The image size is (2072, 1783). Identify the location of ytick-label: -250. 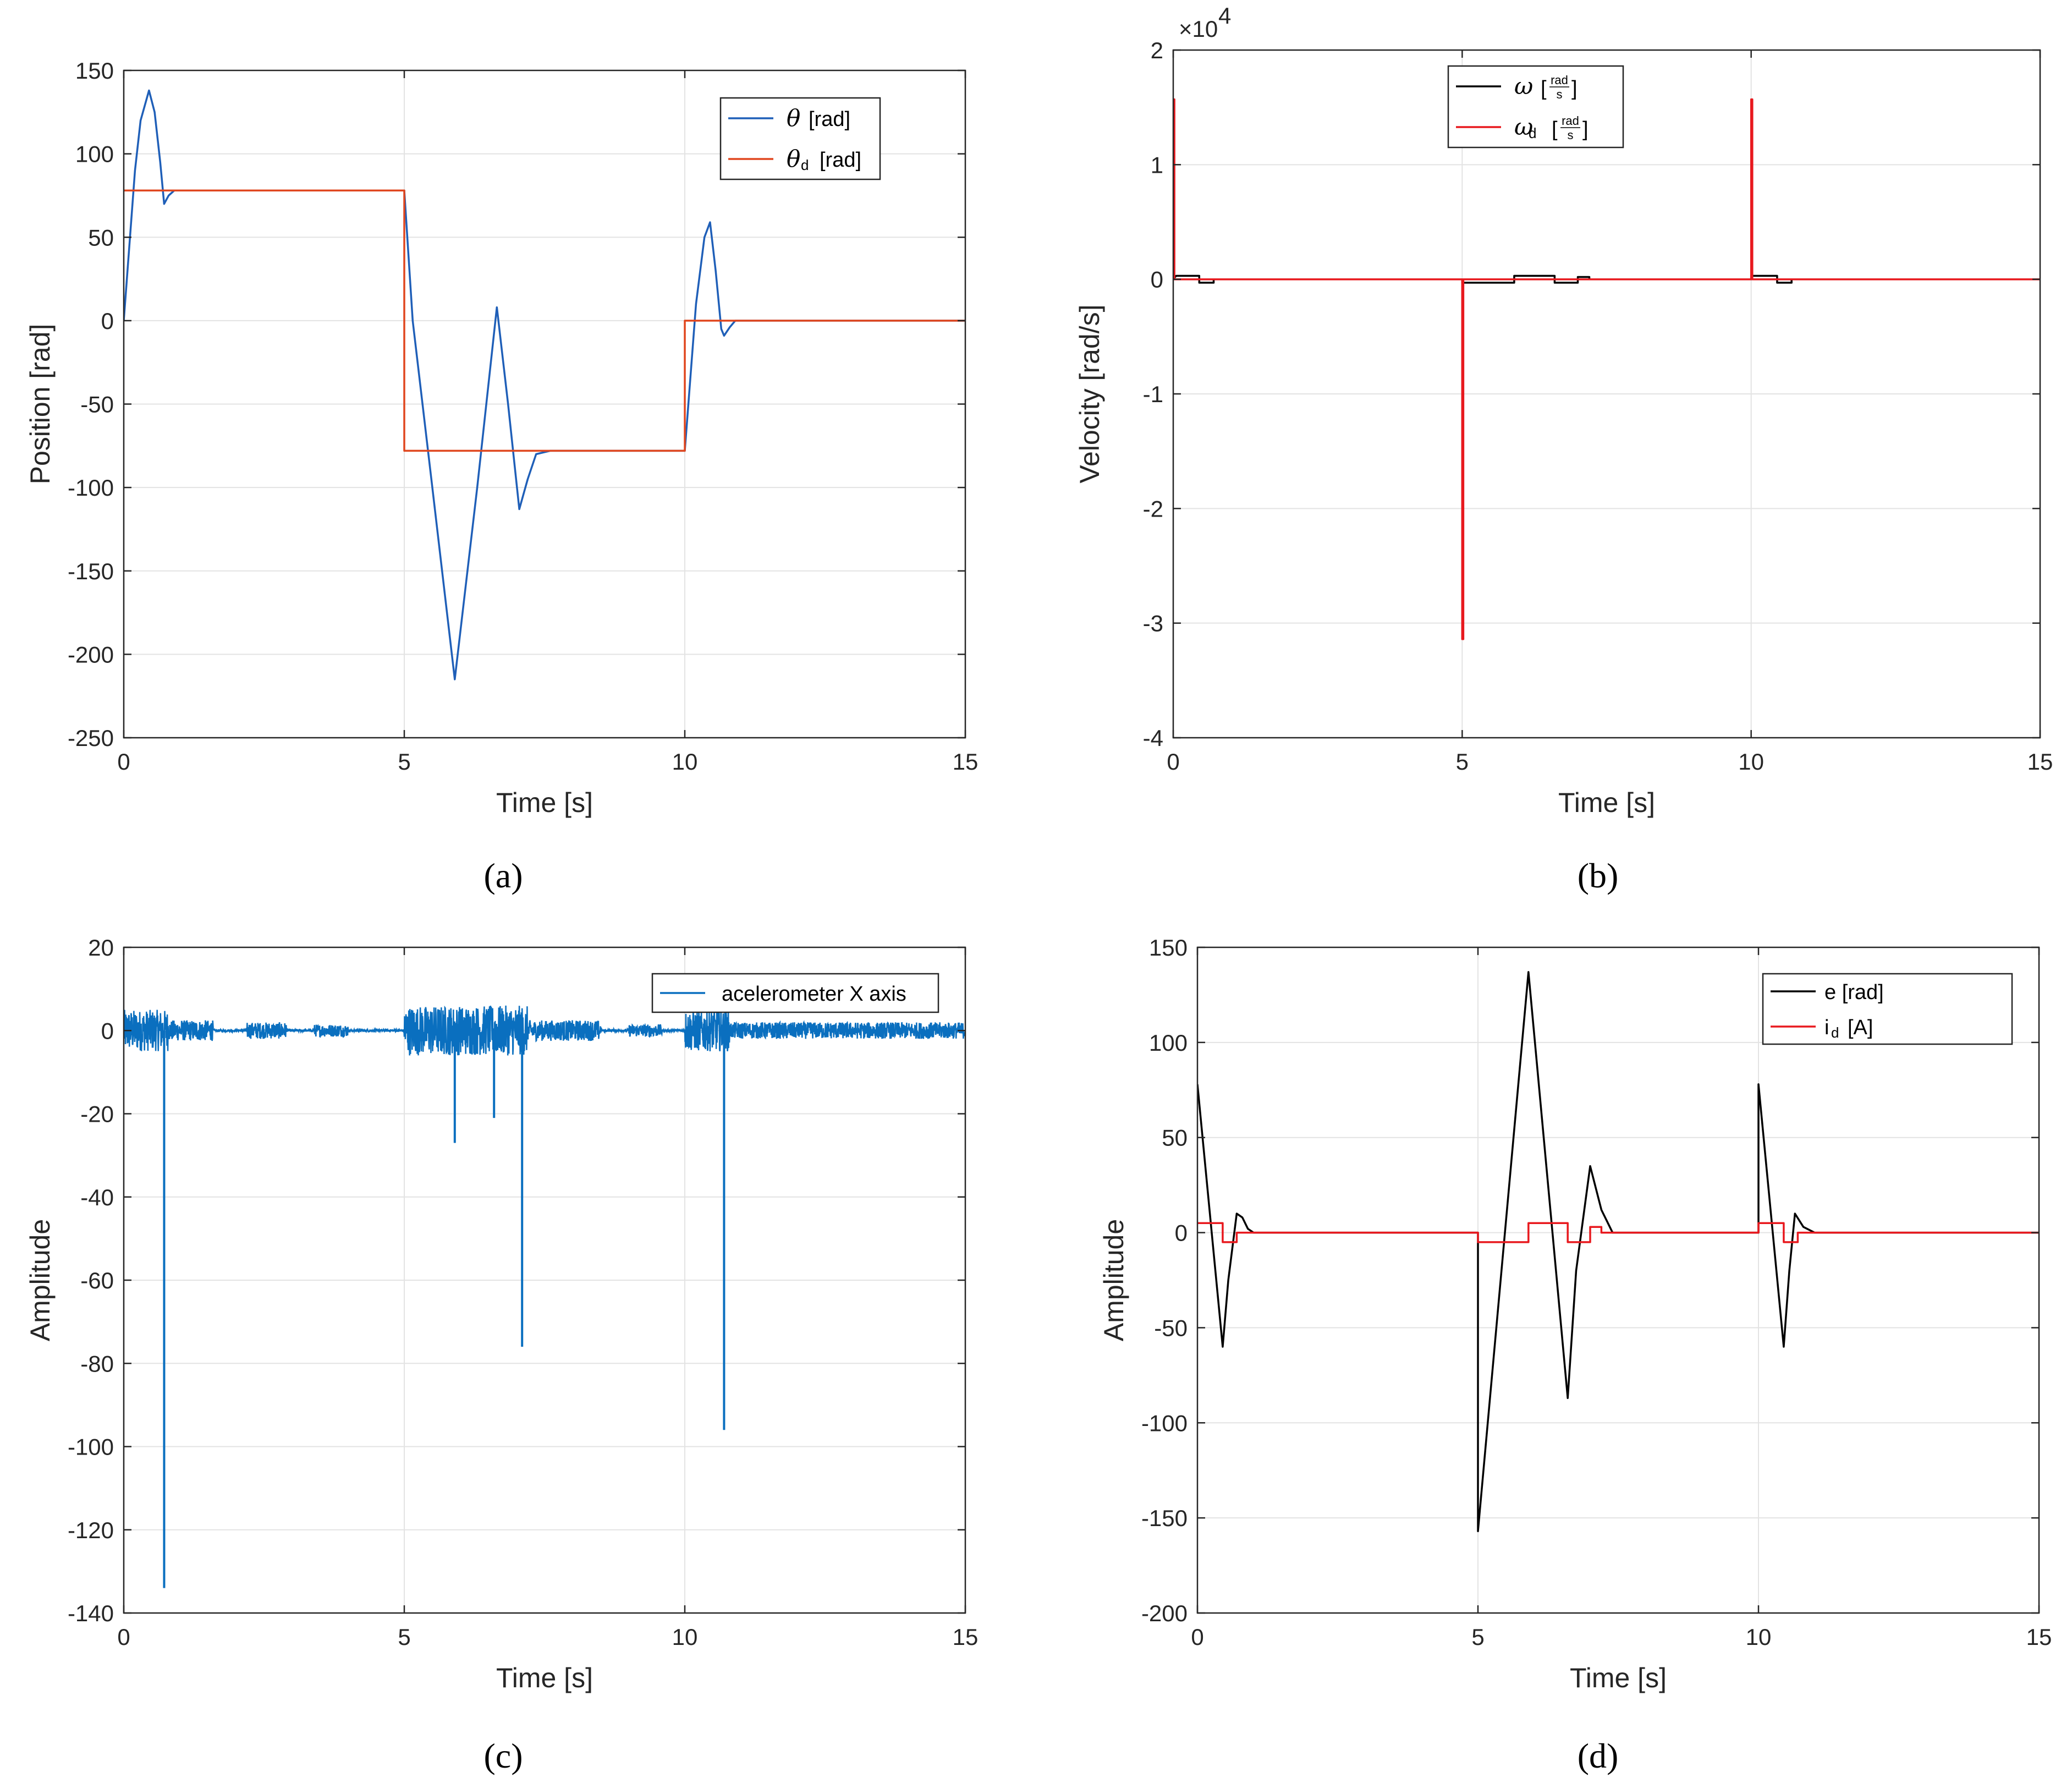
(91, 738).